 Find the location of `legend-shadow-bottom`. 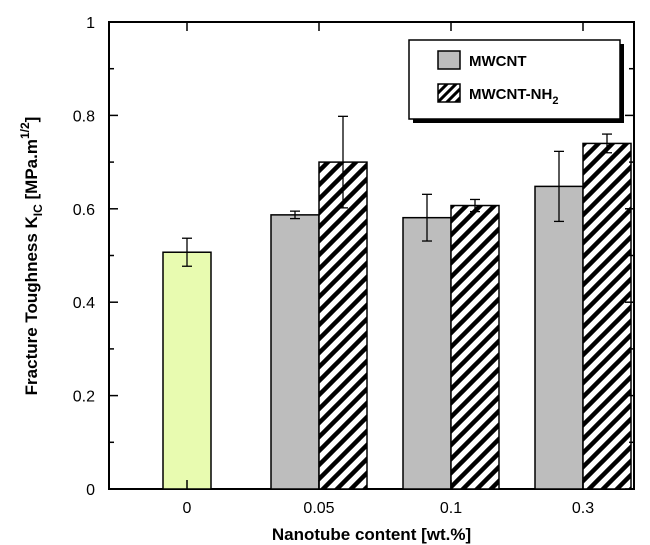

legend-shadow-bottom is located at coordinates (518, 121).